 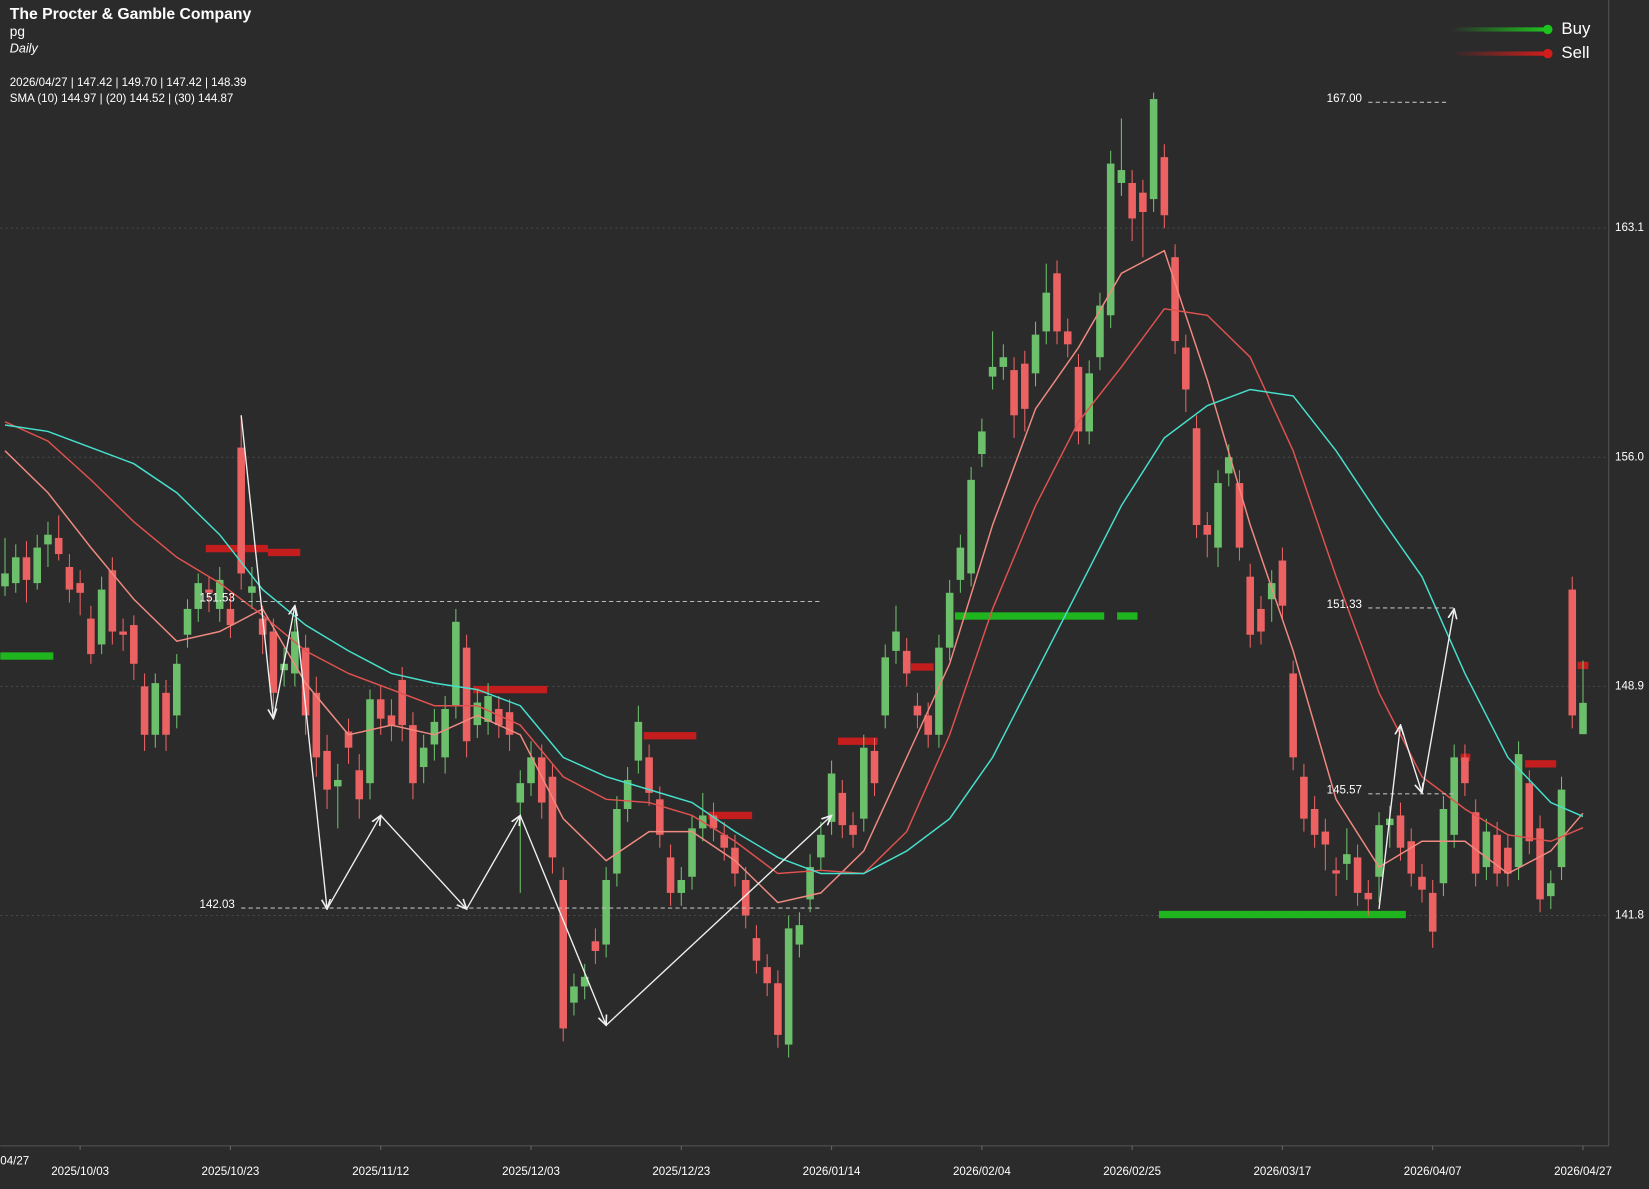 I want to click on x-tick-label: 2025/12/03, so click(x=531, y=1172).